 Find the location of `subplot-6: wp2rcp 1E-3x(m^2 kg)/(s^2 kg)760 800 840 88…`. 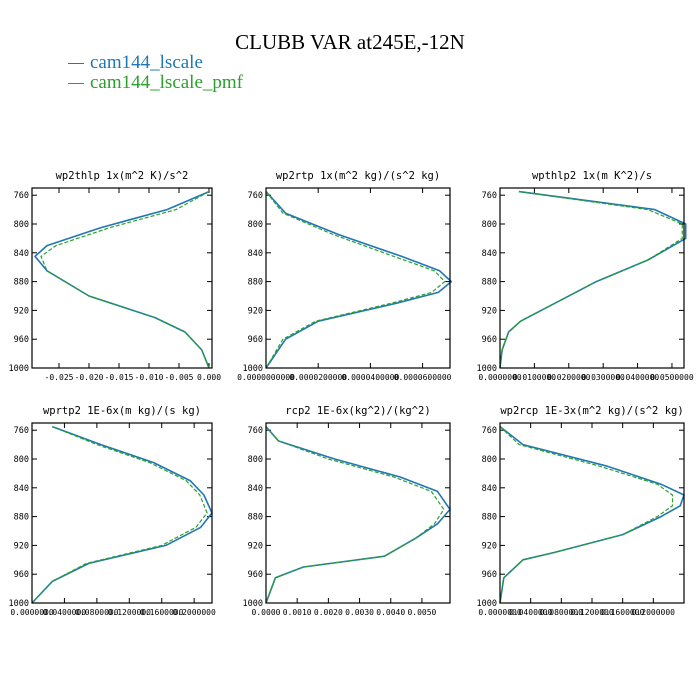

subplot-6: wp2rcp 1E-3x(m^2 kg)/(s^2 kg)760 800 840 88… is located at coordinates (581, 511).